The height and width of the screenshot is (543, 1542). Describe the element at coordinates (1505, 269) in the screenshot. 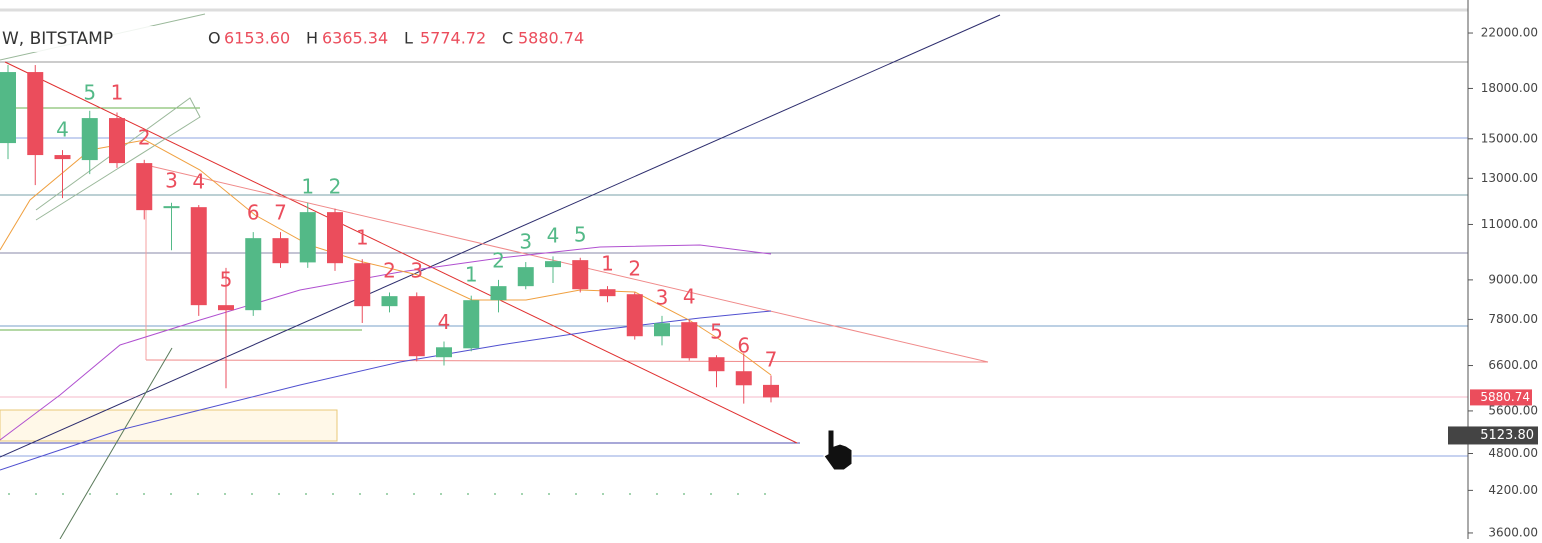

I see `price-axis` at that location.